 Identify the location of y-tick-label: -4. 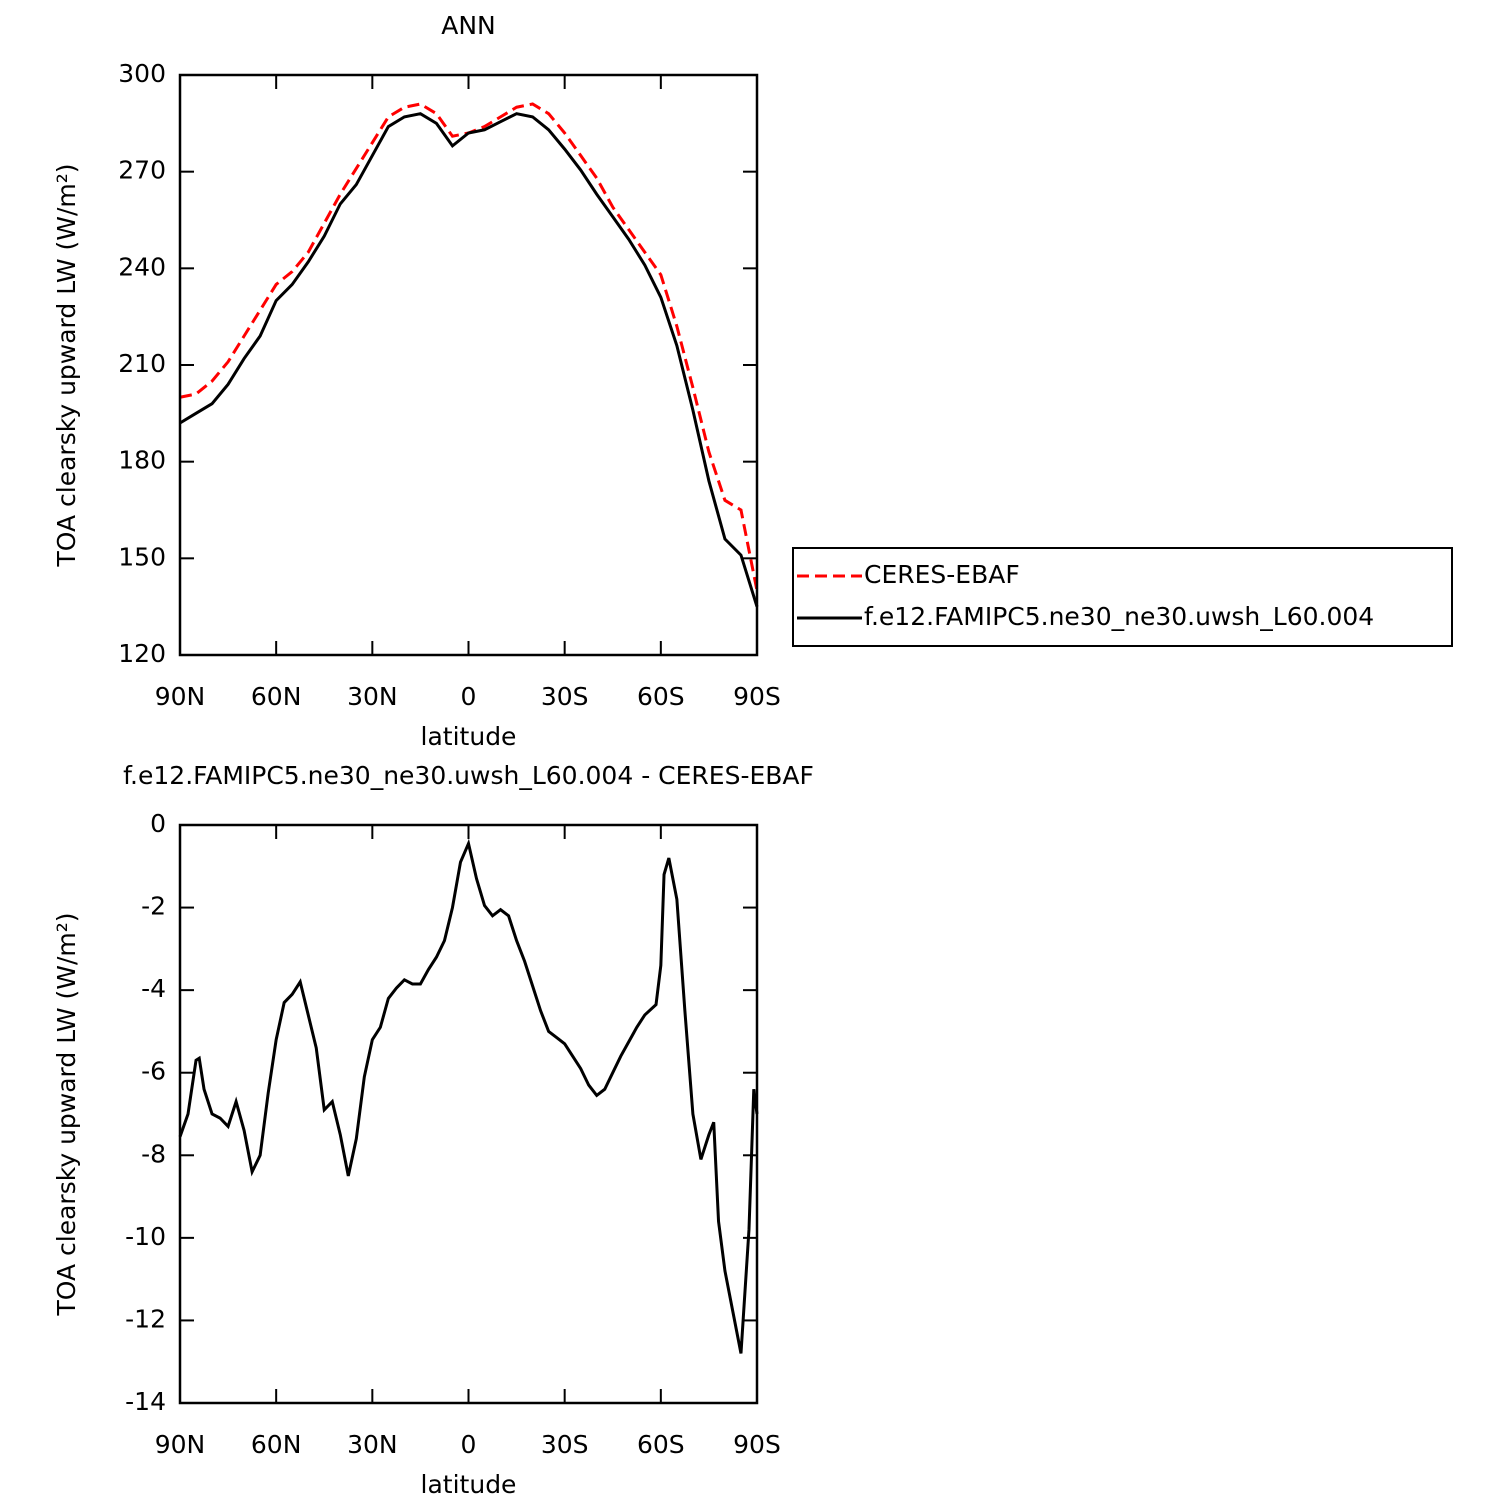
(153, 988).